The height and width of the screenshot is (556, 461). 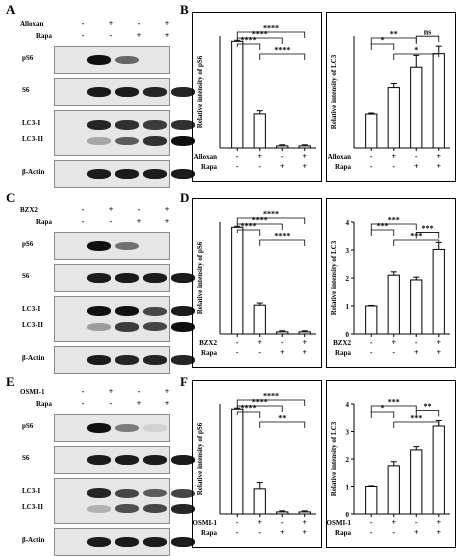 I want to click on significance-label: *, so click(x=383, y=40).